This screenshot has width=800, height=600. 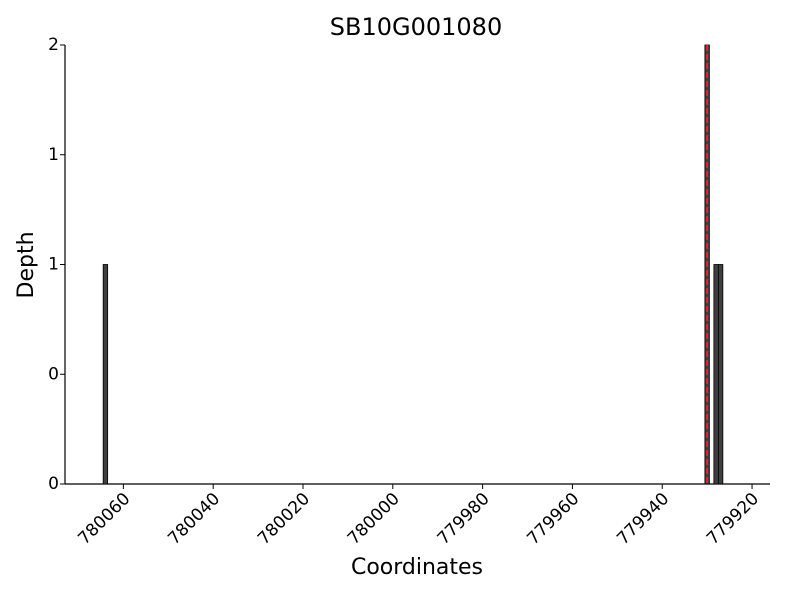 What do you see at coordinates (643, 519) in the screenshot?
I see `x-tick-label: 779940` at bounding box center [643, 519].